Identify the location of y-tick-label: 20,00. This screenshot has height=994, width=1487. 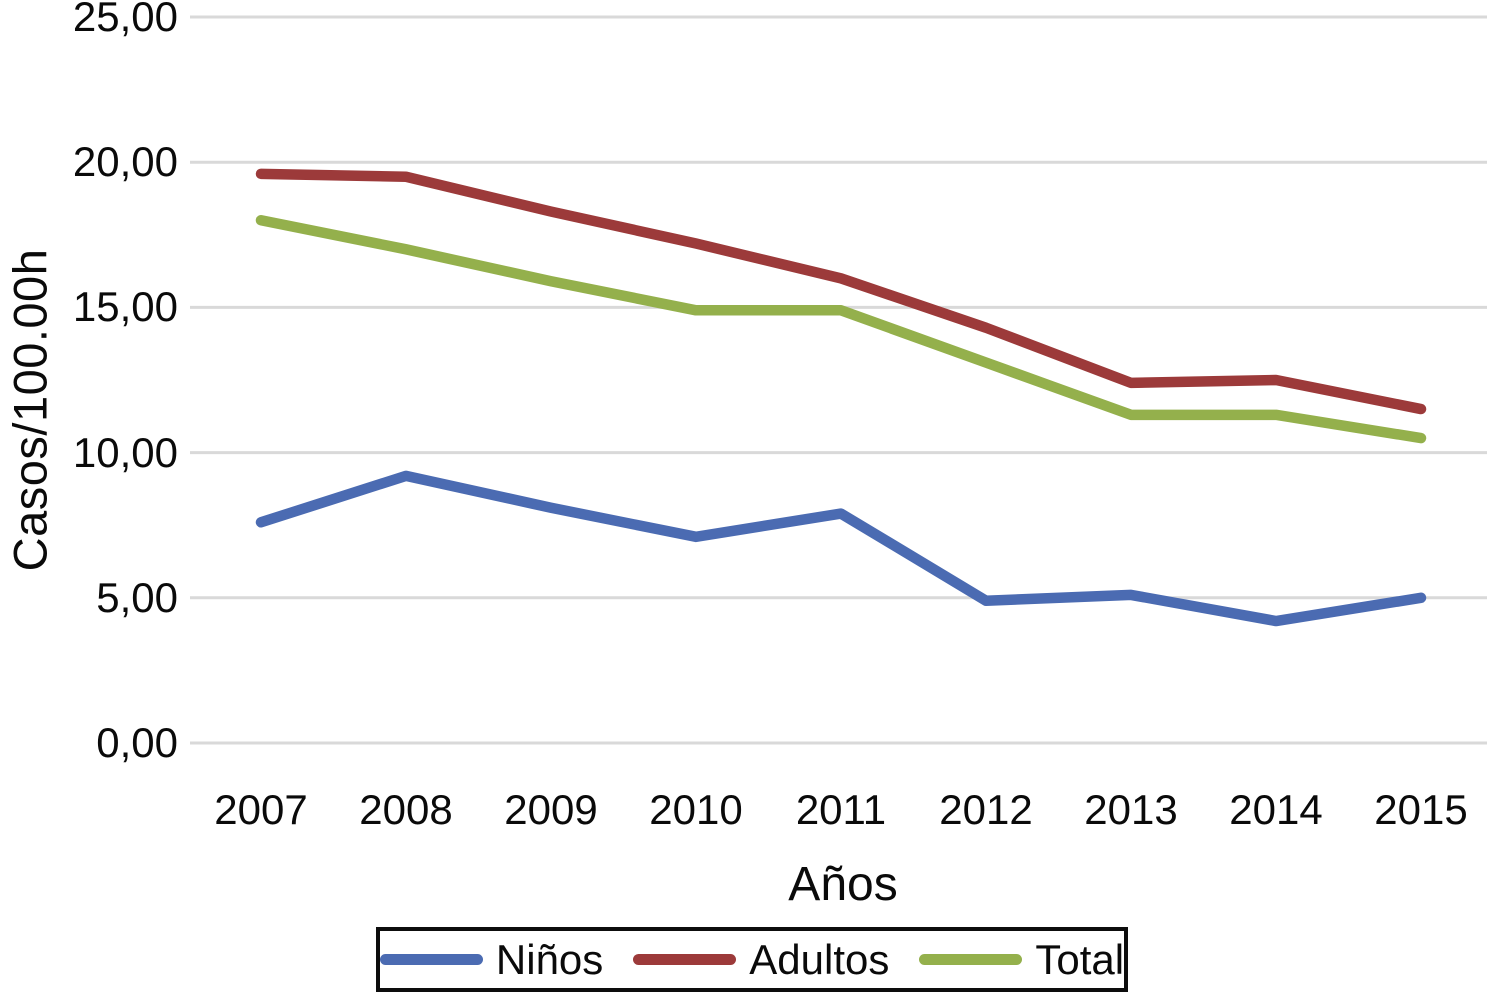
(125, 162).